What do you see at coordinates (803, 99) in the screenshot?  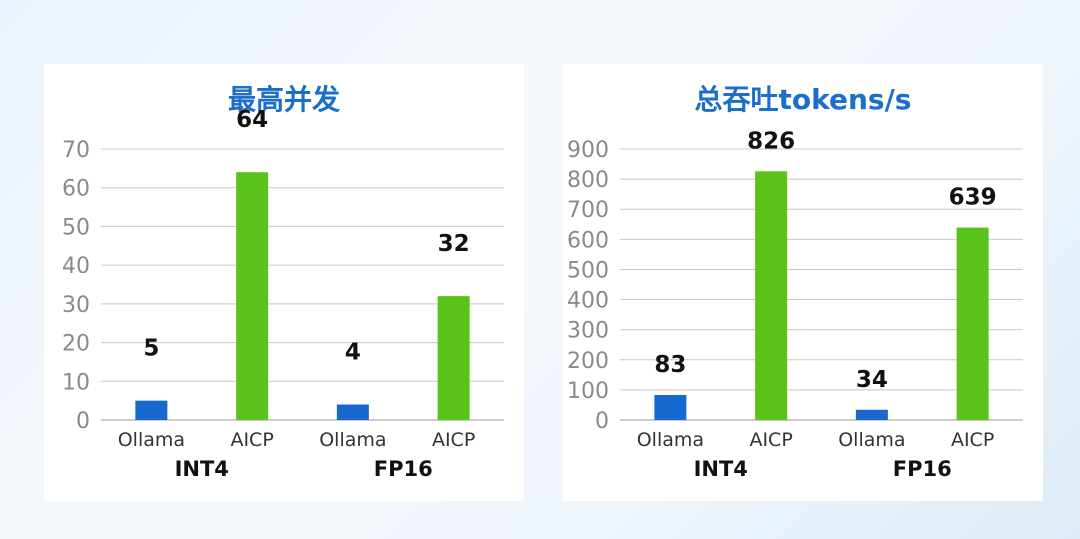 I see `chart-title: 总吞吐tokens/s` at bounding box center [803, 99].